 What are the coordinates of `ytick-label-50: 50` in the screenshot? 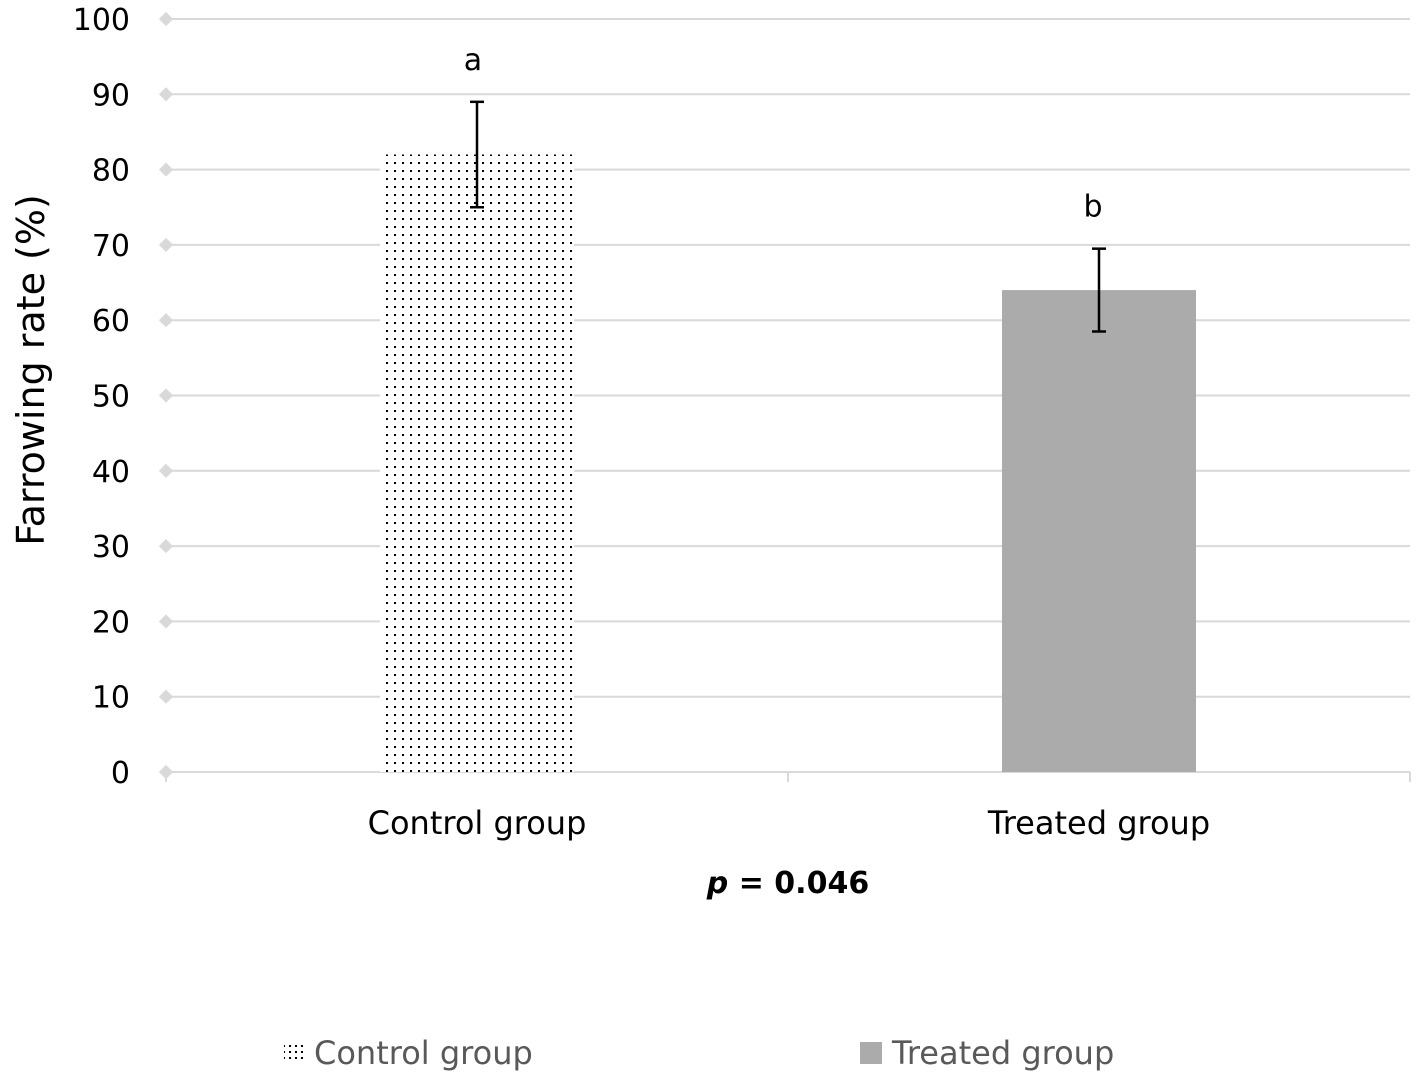 It's located at (111, 397).